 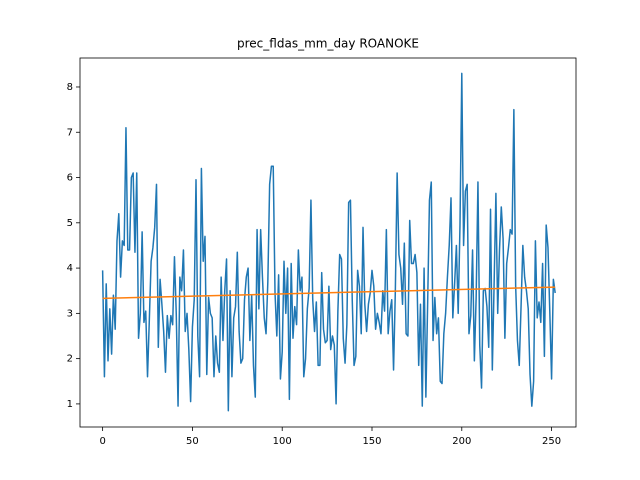 What do you see at coordinates (70, 313) in the screenshot?
I see `y-tick-label: 3` at bounding box center [70, 313].